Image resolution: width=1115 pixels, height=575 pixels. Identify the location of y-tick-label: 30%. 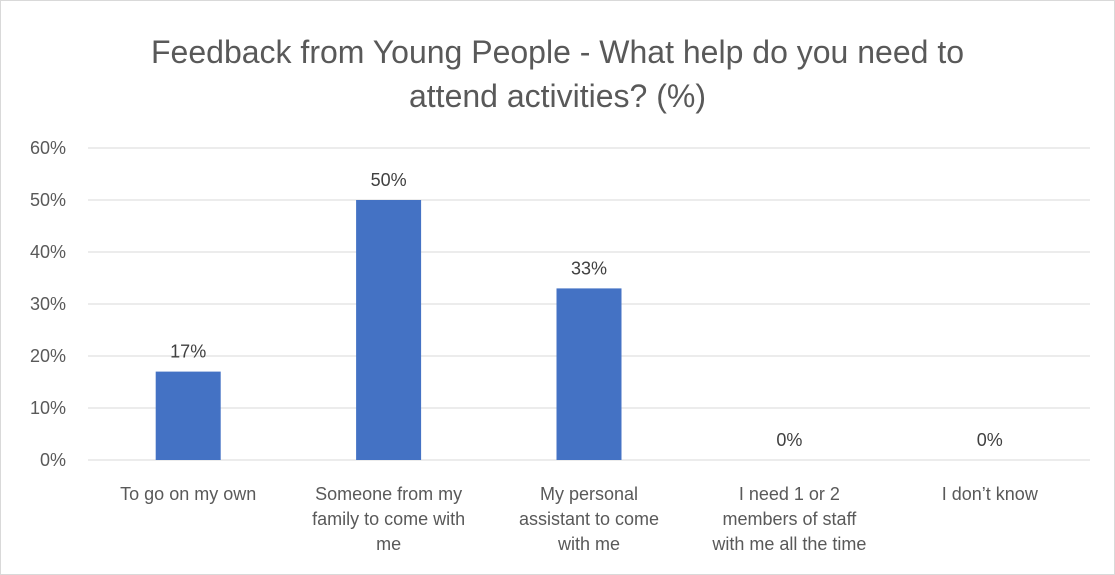
(48, 304).